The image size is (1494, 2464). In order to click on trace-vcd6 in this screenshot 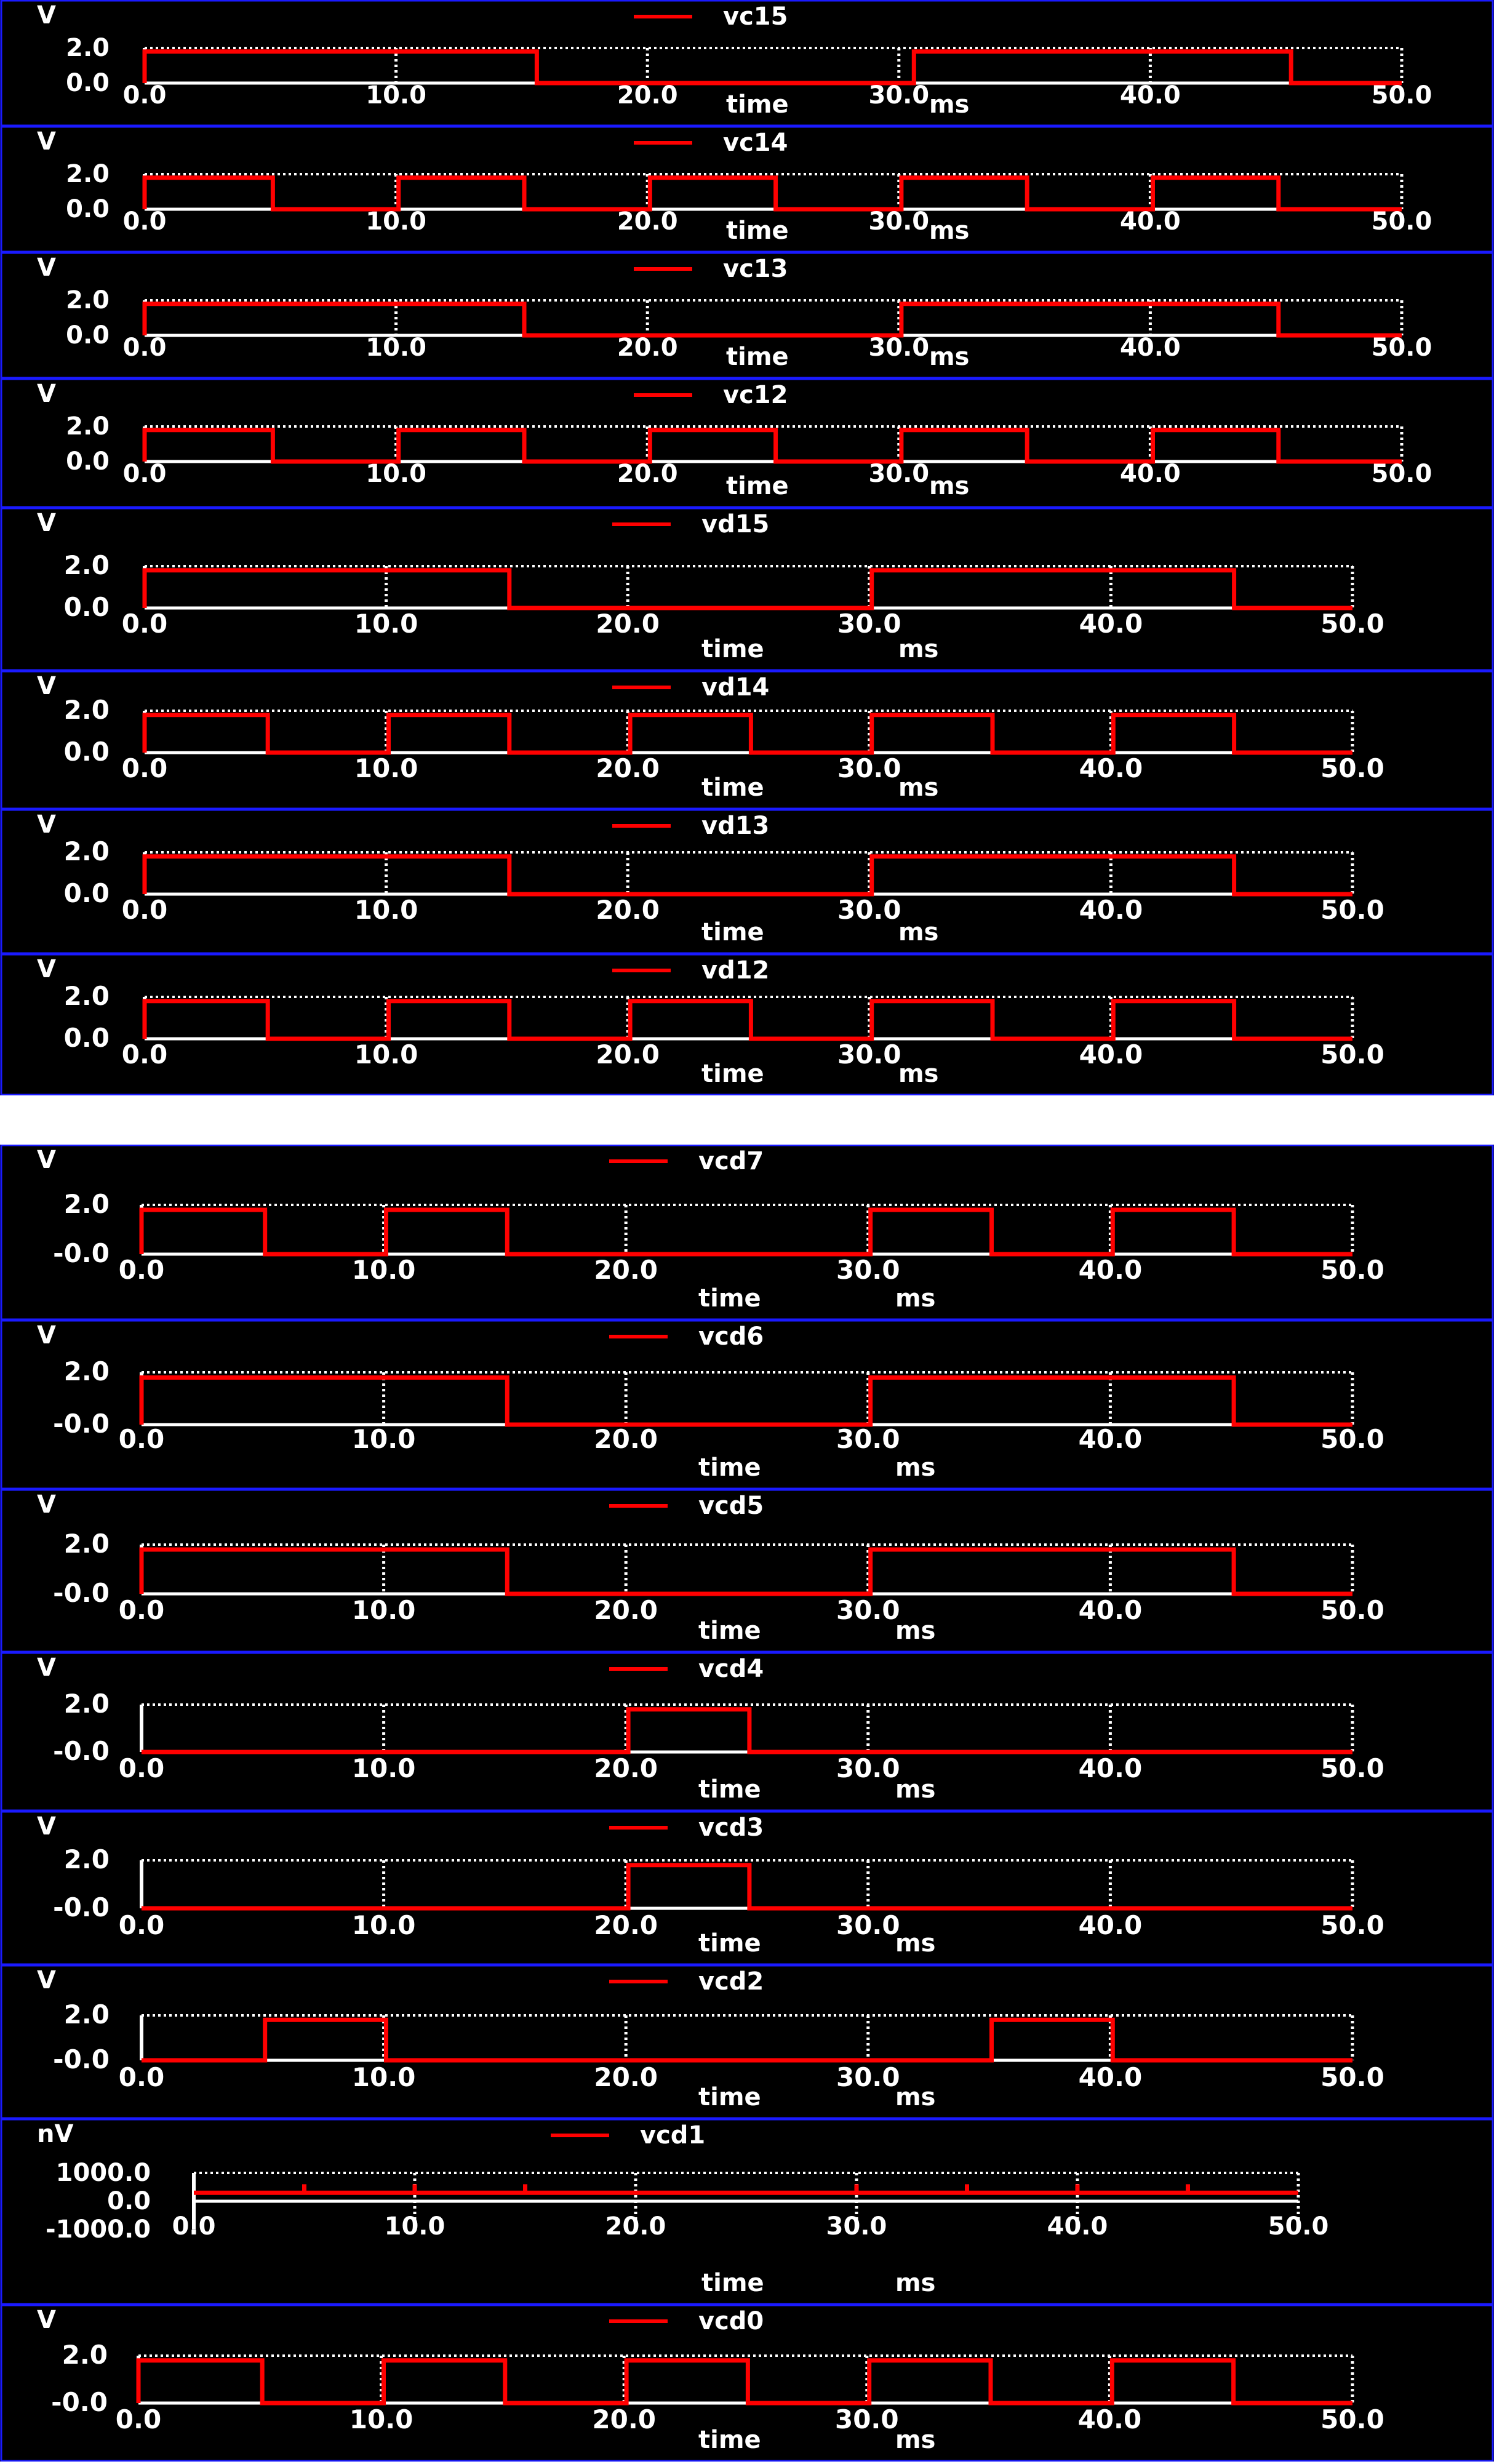, I will do `click(745, 1401)`.